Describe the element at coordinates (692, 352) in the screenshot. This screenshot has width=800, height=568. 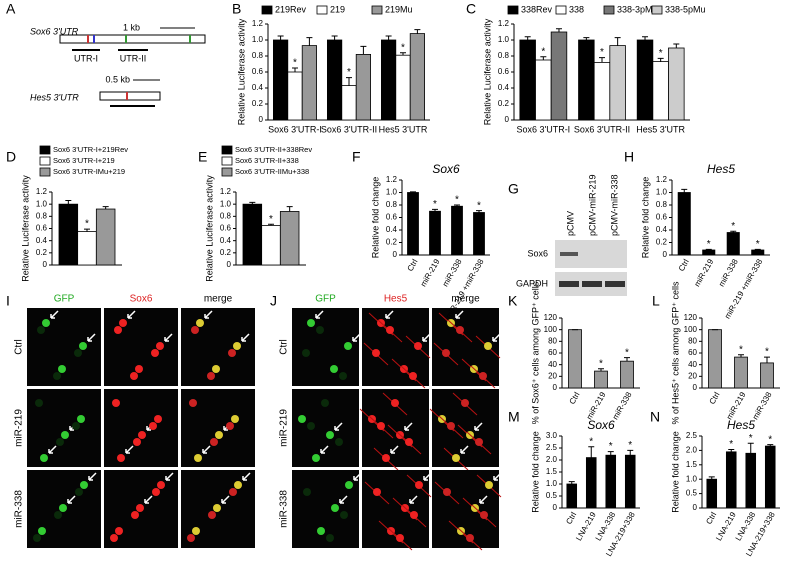
I see `y-tick-label: 60` at that location.